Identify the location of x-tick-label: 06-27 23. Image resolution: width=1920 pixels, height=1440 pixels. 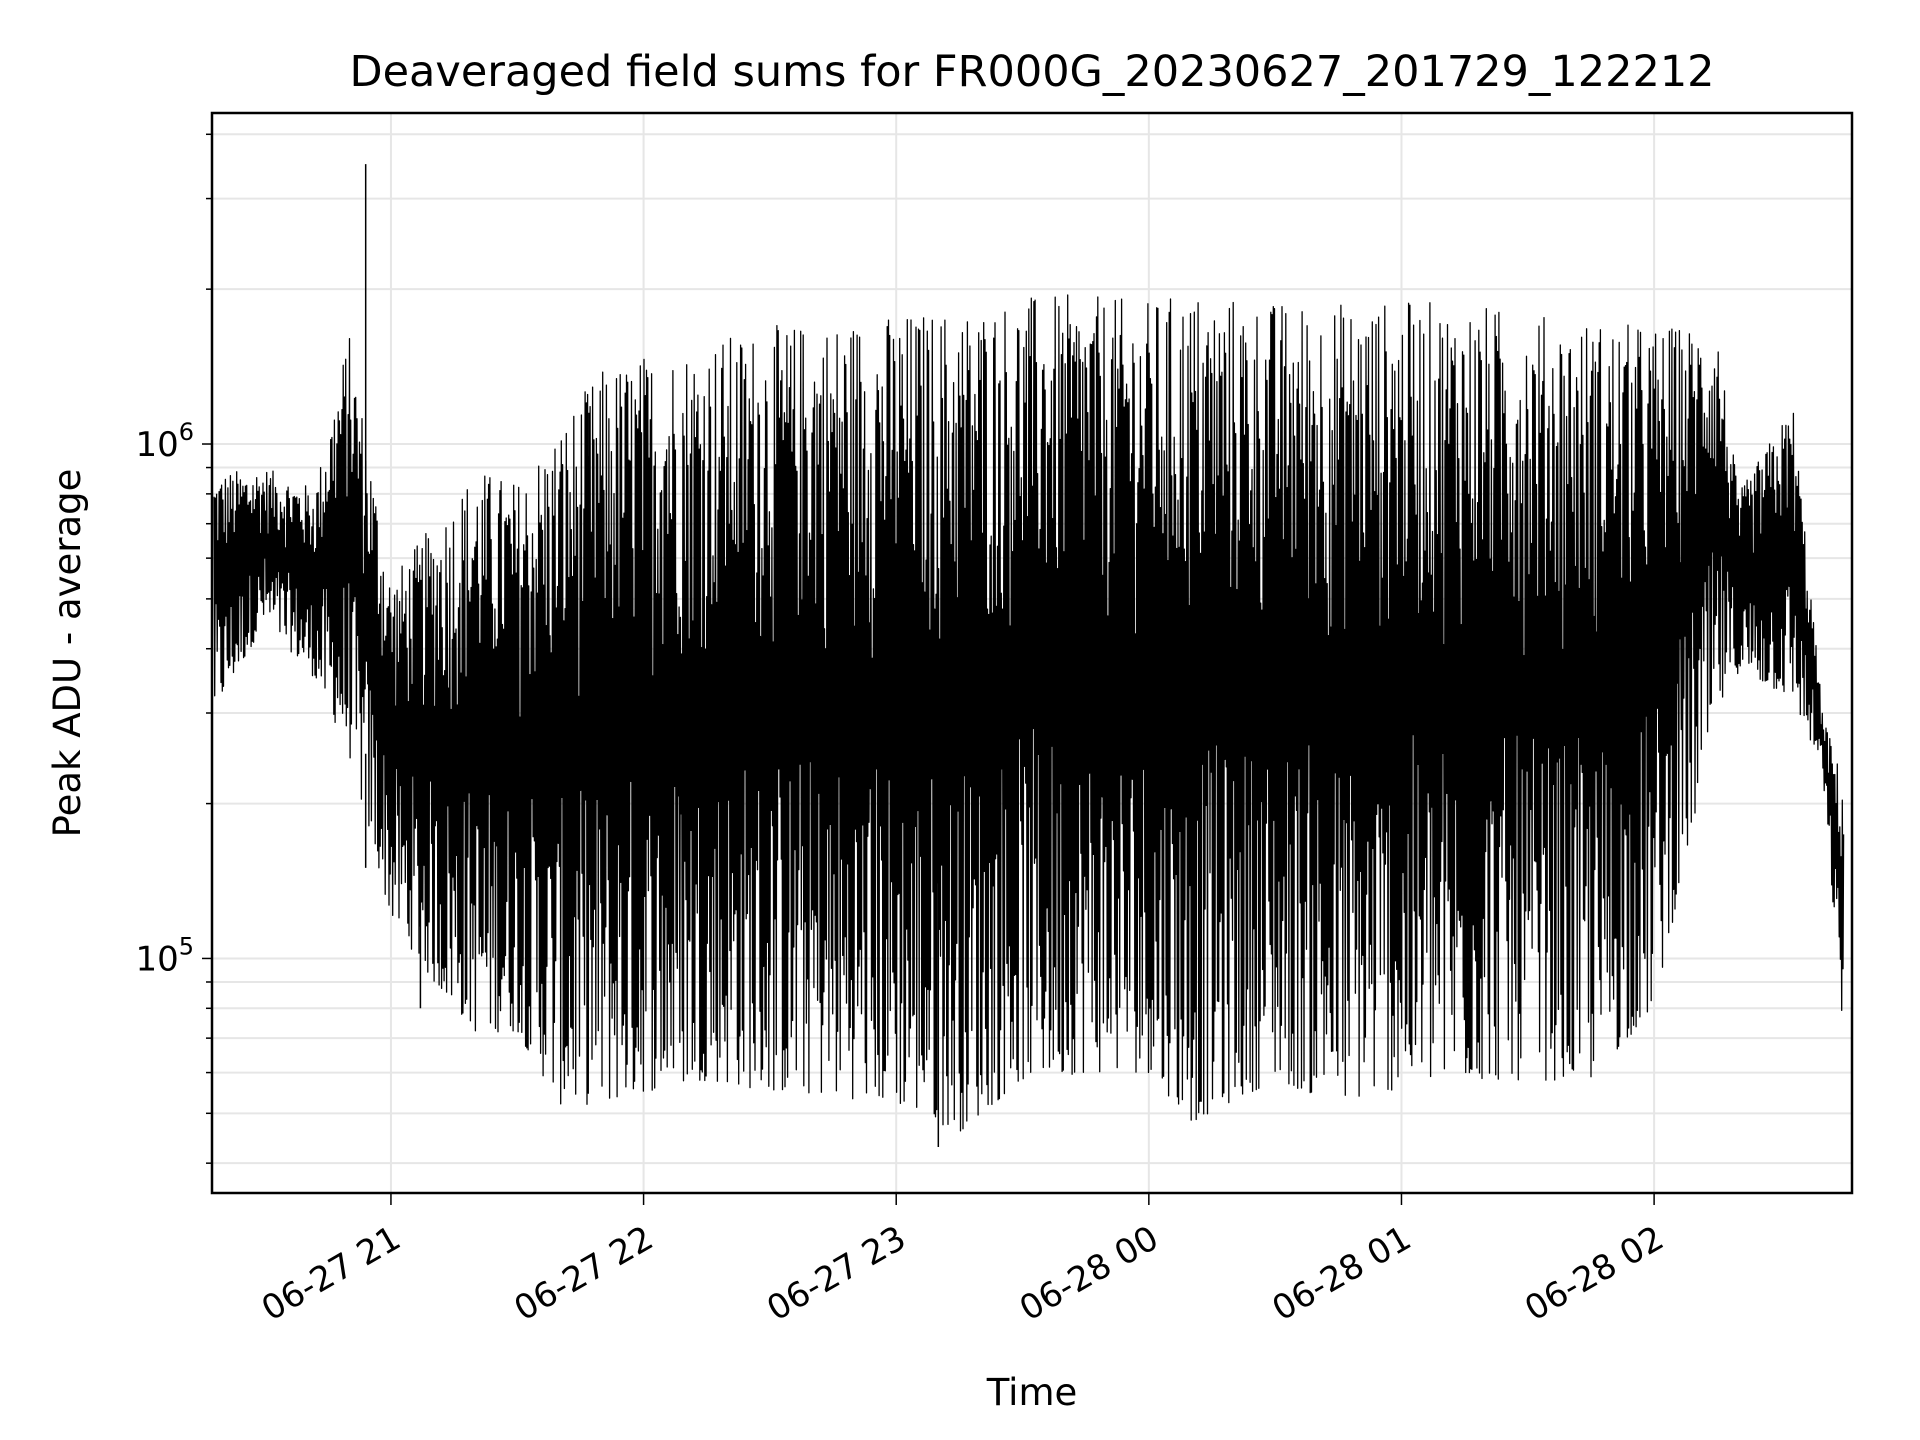
(836, 1273).